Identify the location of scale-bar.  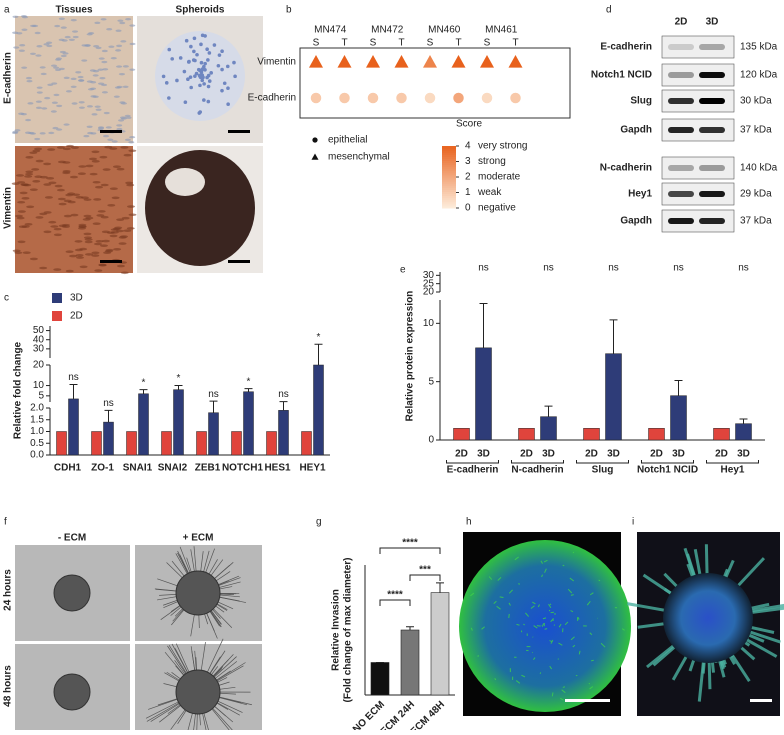
(111, 131).